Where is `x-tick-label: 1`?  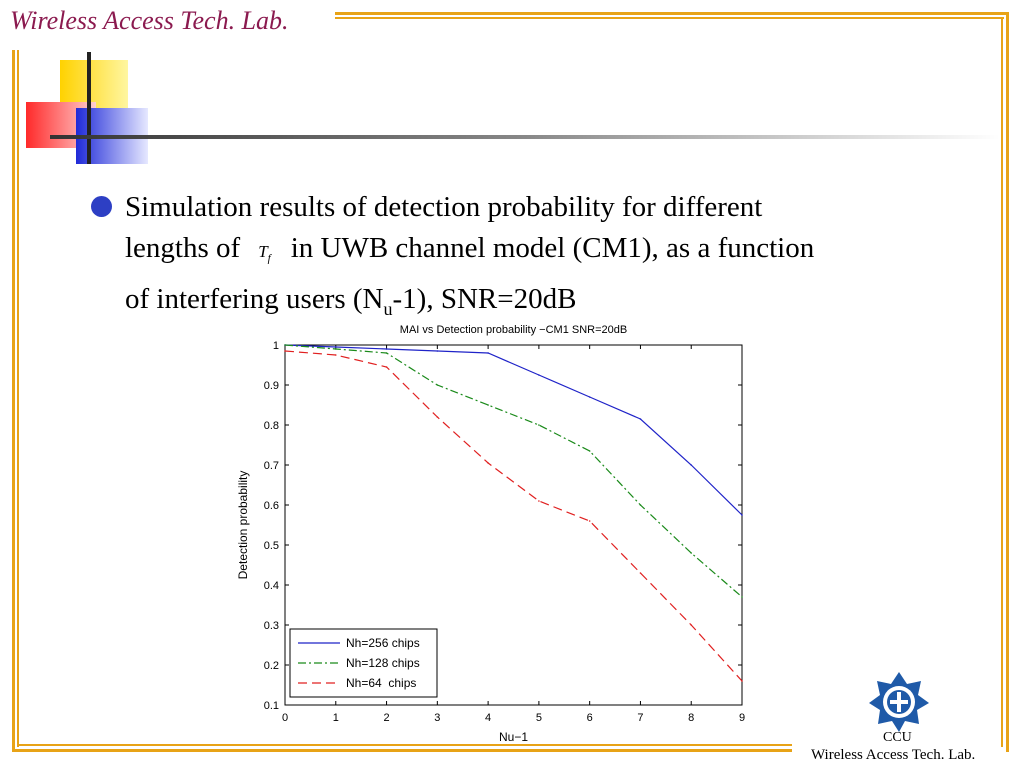 x-tick-label: 1 is located at coordinates (336, 718).